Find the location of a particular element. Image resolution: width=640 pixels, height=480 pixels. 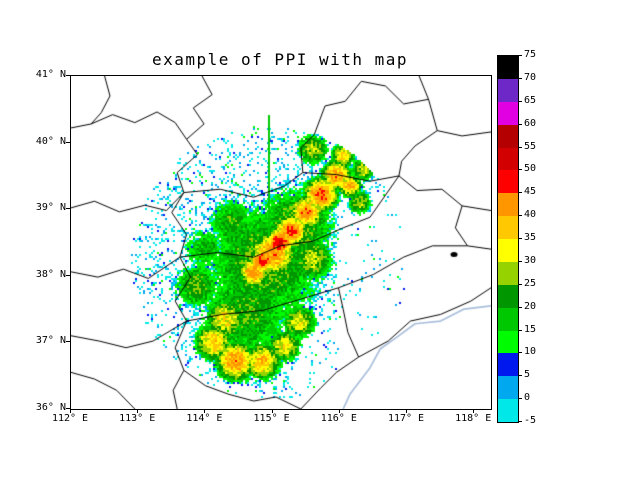

colorbar-tick-label: 40 is located at coordinates (530, 215).